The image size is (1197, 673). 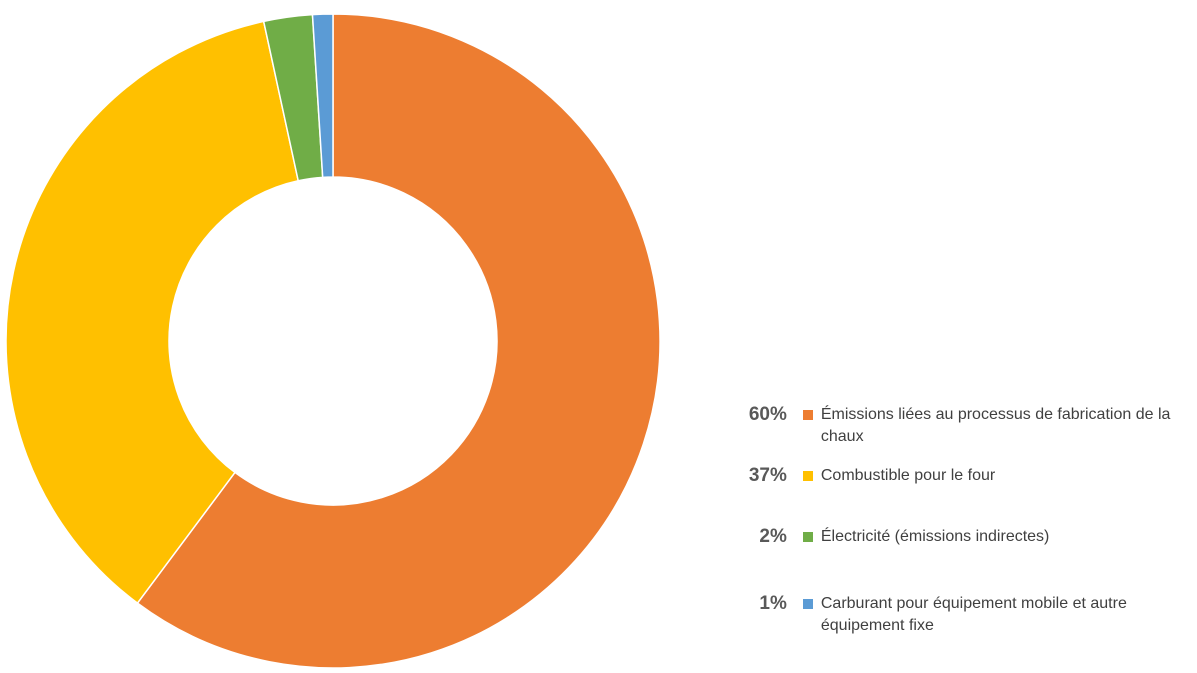 I want to click on legend-percent: 37%, so click(x=767, y=475).